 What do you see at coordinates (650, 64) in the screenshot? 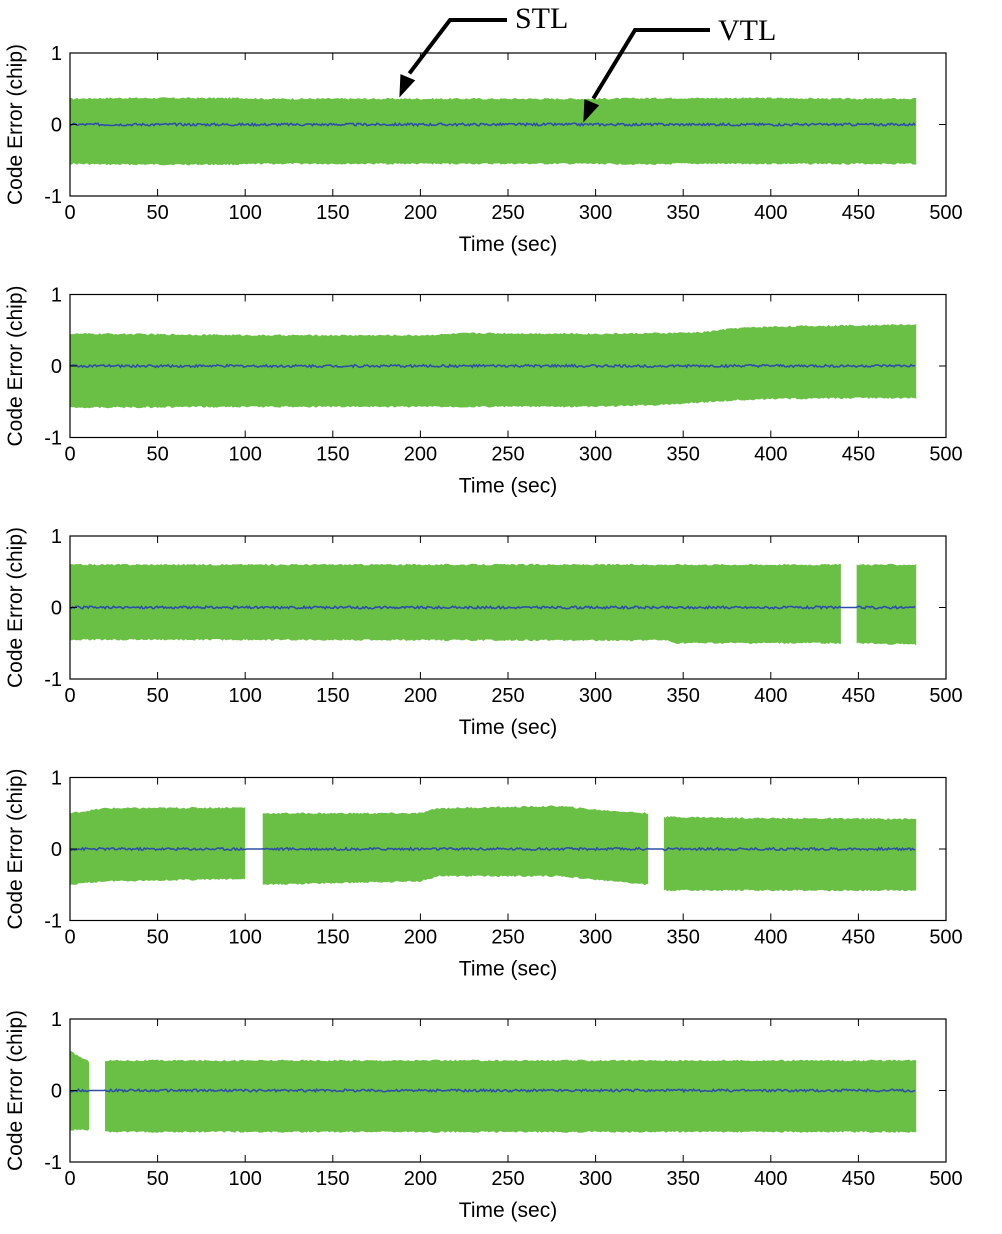
I see `annotation-leader-vtl` at bounding box center [650, 64].